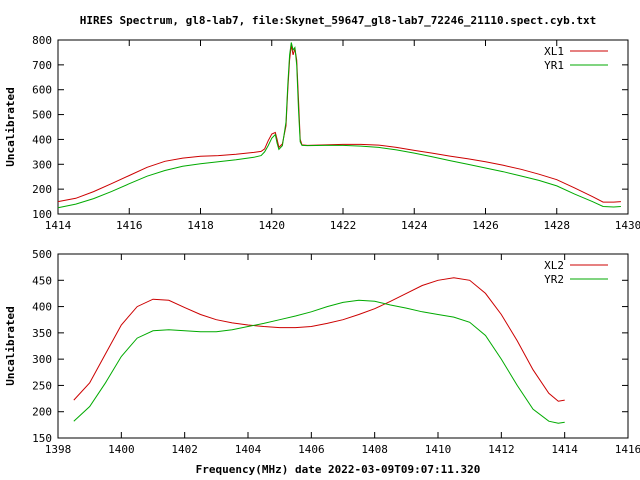 The image size is (640, 480). What do you see at coordinates (42, 90) in the screenshot?
I see `y-tick-label: 600` at bounding box center [42, 90].